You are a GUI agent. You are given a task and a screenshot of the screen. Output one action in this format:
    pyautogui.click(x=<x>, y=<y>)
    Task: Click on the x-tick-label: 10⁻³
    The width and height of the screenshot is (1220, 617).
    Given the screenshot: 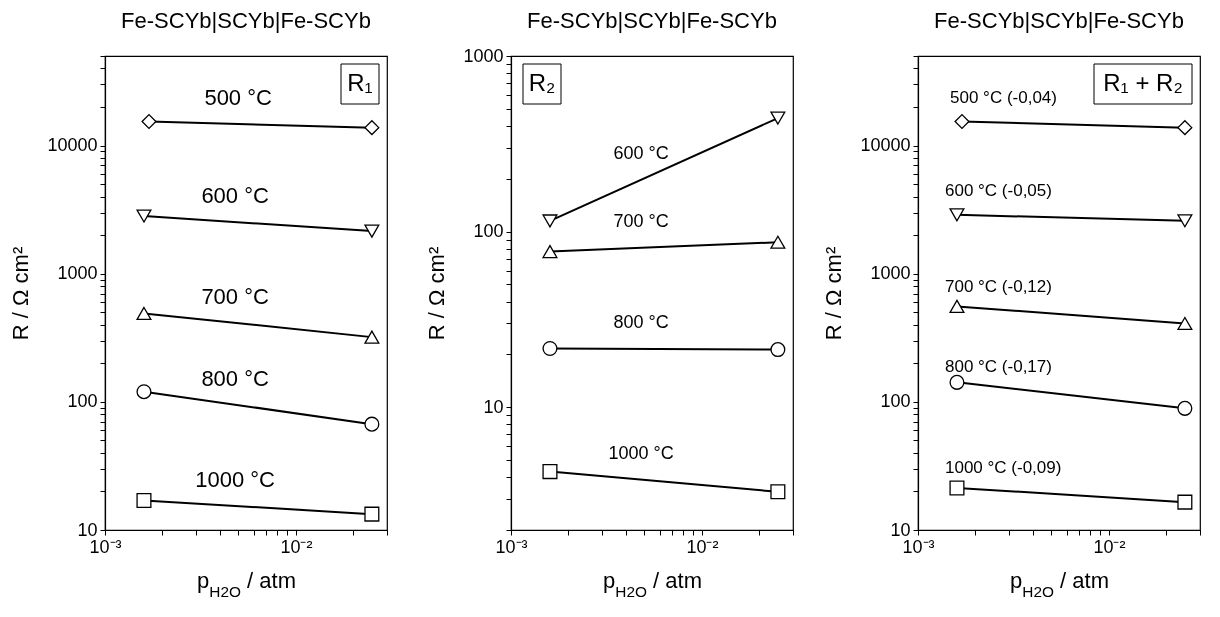 What is the action you would take?
    pyautogui.click(x=511, y=546)
    